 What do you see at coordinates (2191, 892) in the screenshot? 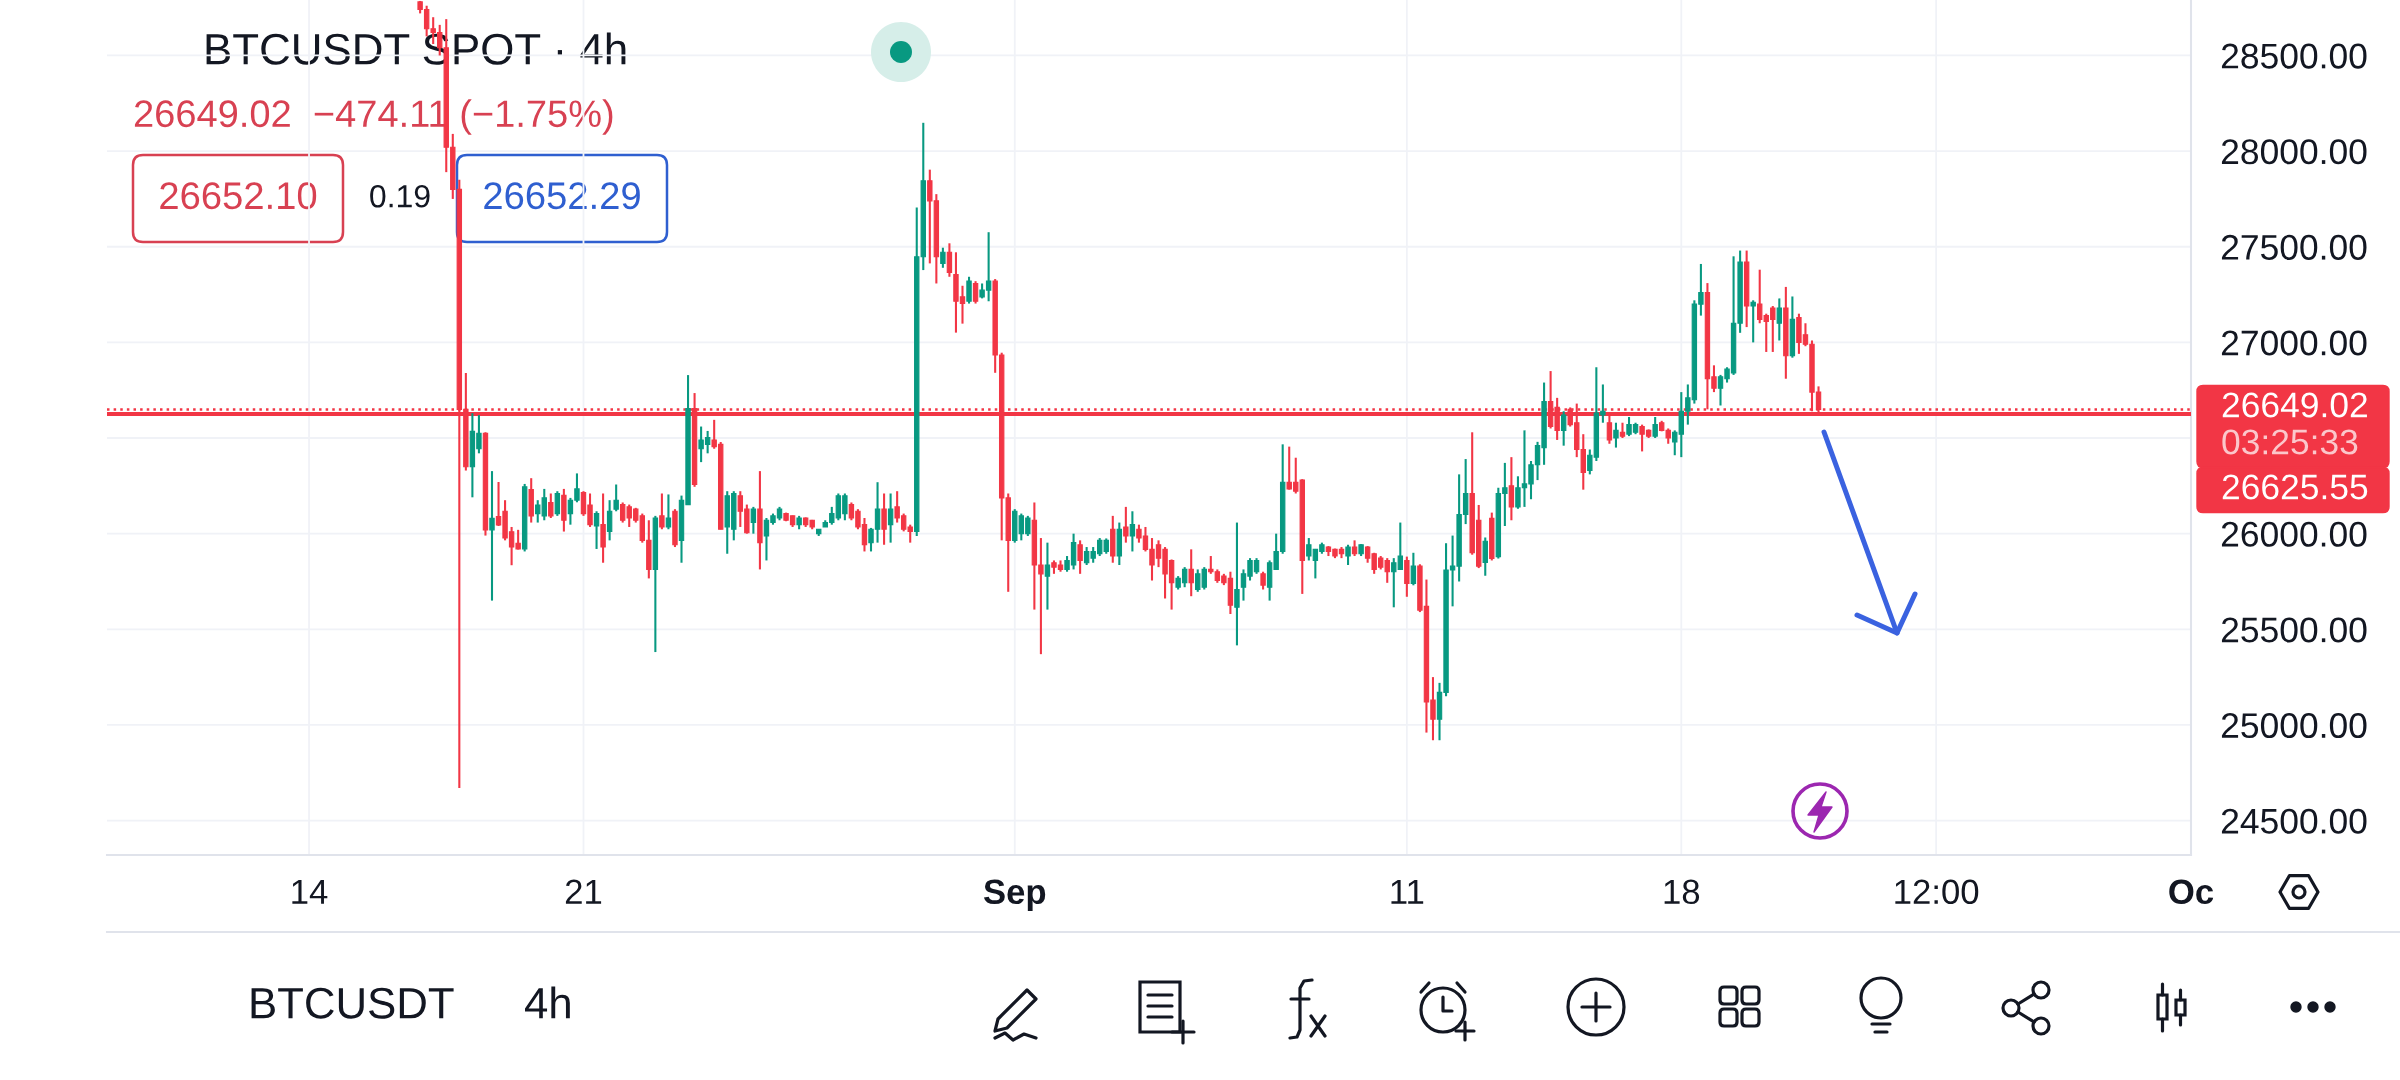
I see `x-tick-label: Oc` at bounding box center [2191, 892].